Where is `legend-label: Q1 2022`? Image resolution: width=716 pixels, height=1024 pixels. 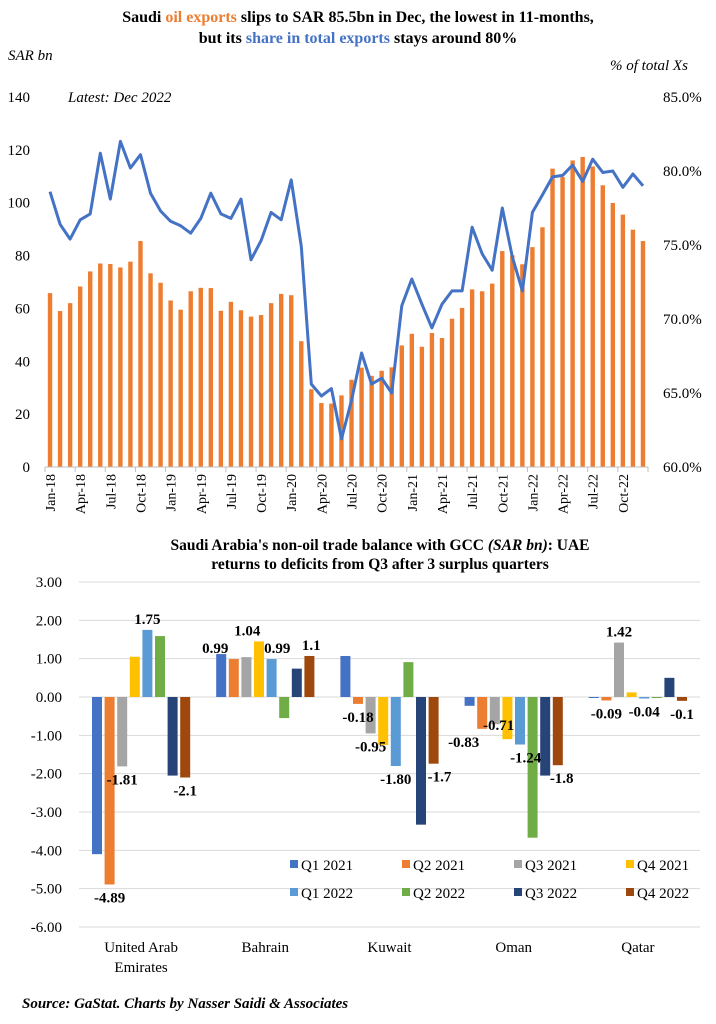 legend-label: Q1 2022 is located at coordinates (327, 894).